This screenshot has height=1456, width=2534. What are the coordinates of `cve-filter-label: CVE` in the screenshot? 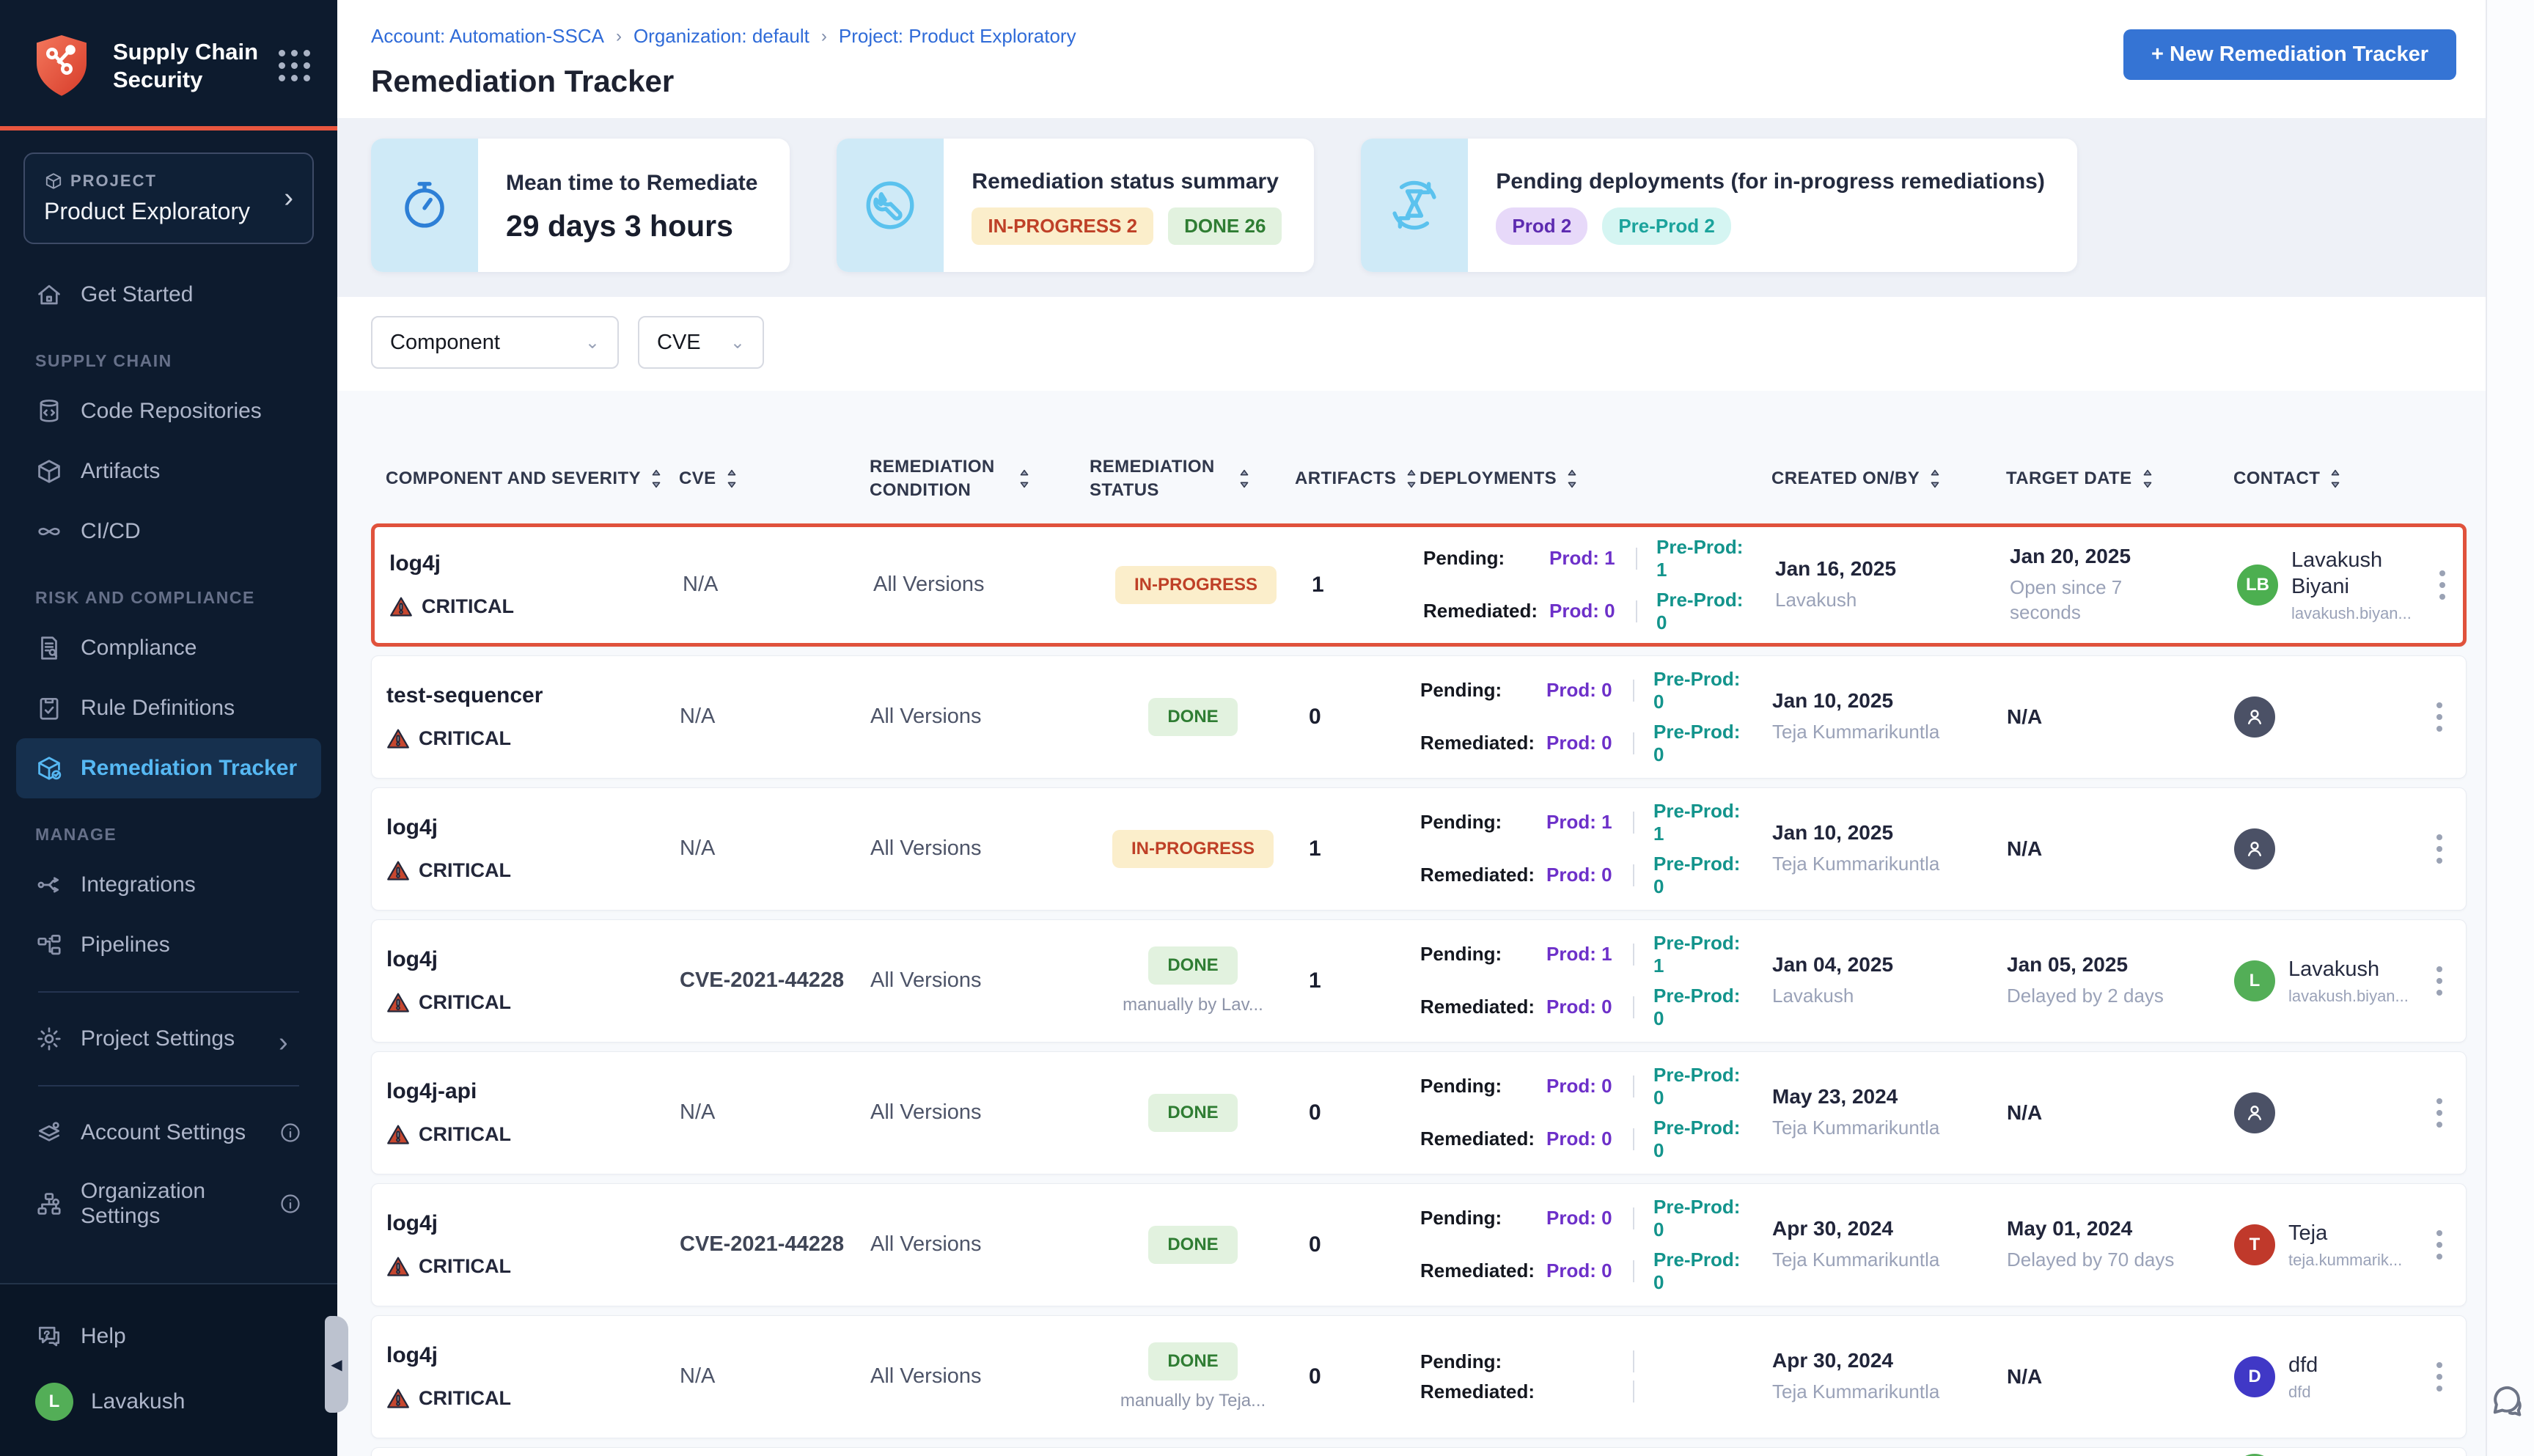 It's located at (679, 342).